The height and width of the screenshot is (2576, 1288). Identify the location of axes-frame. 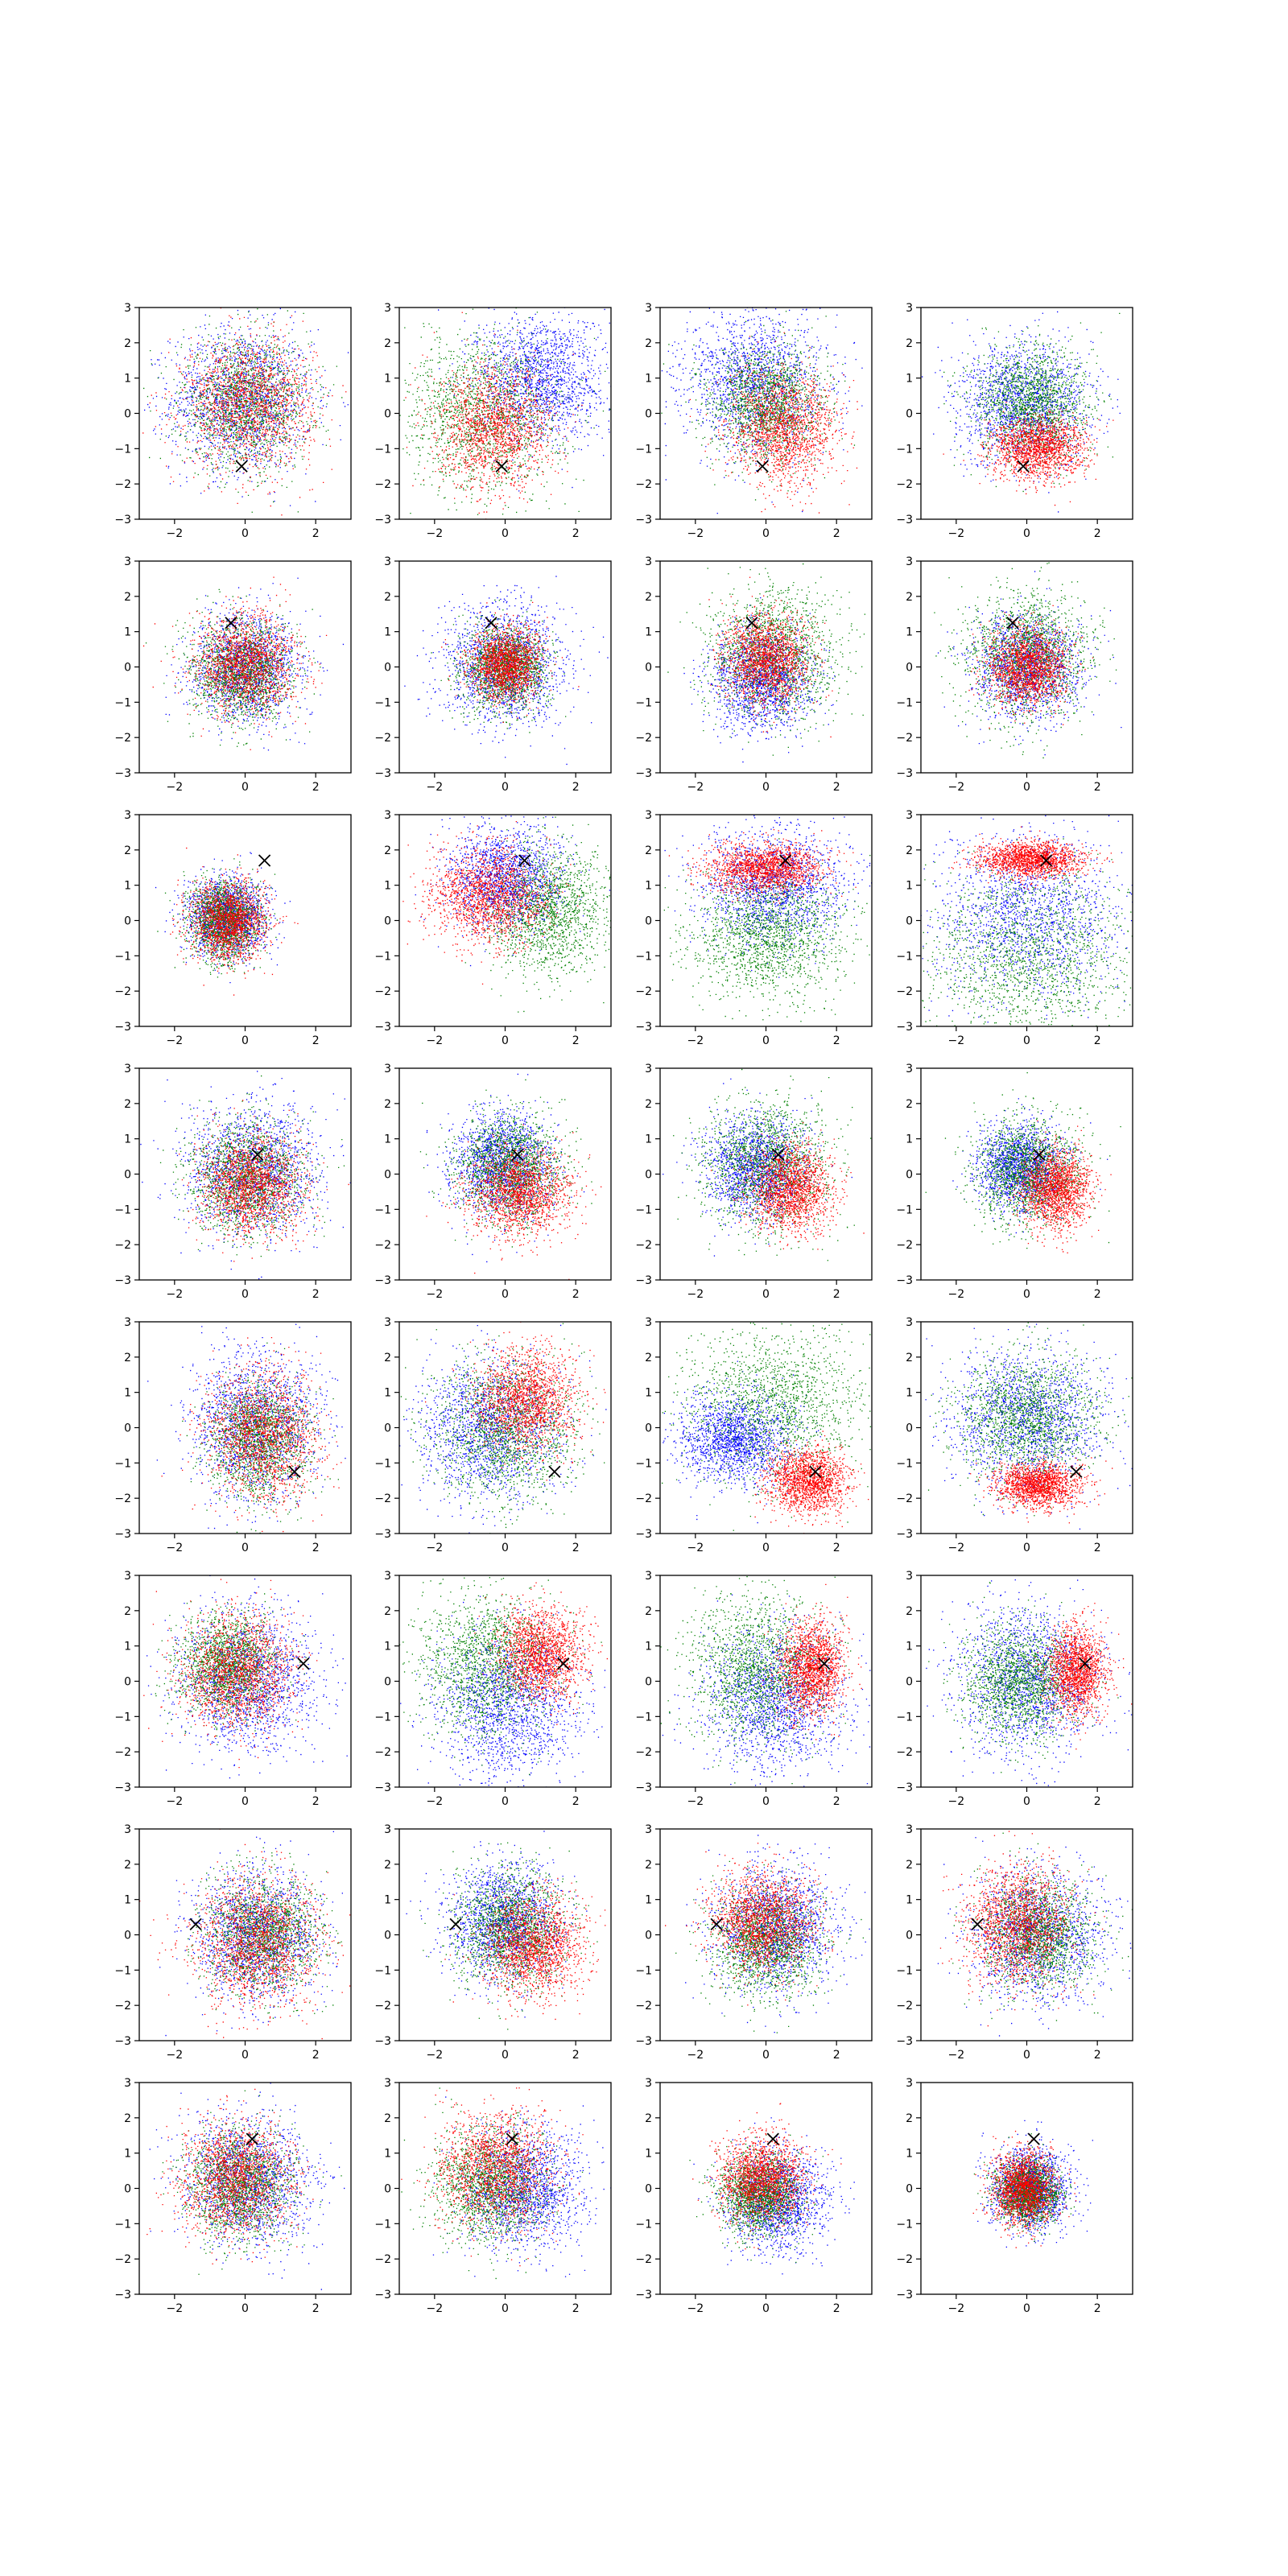
(505, 1681).